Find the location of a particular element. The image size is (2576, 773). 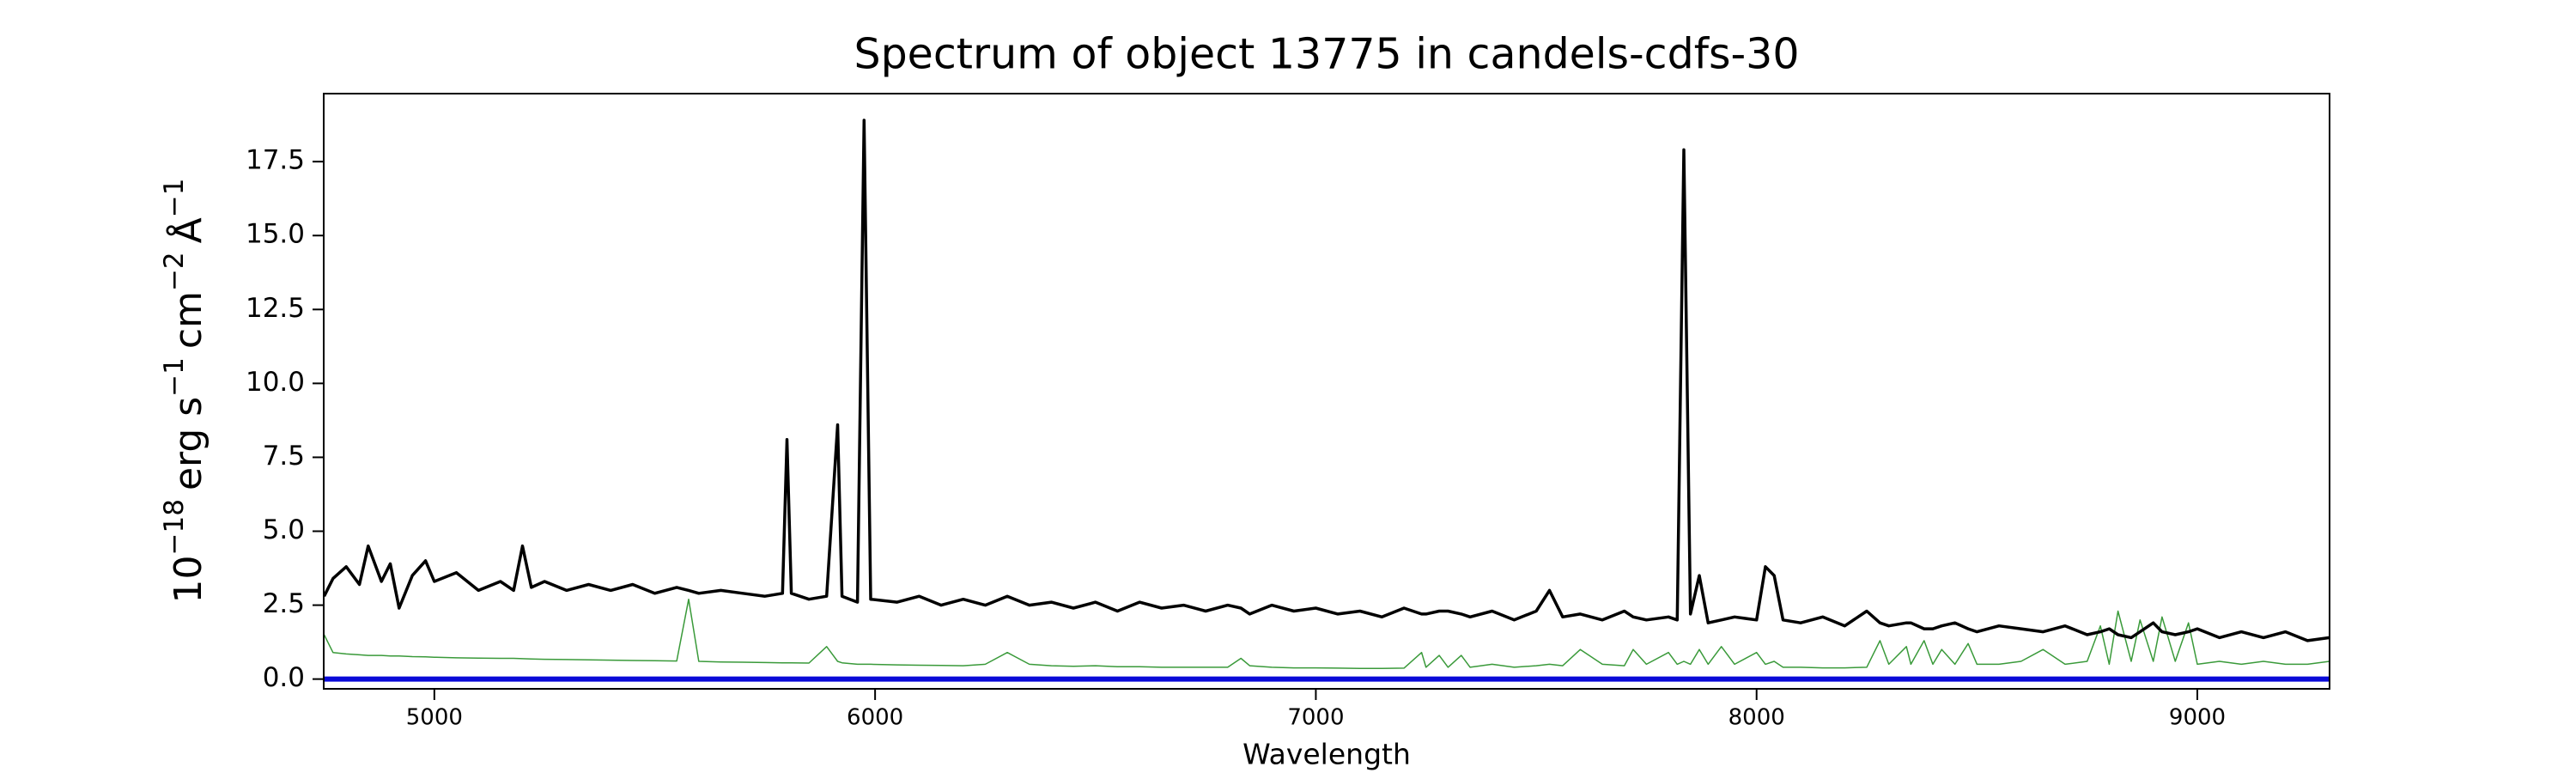

x-tick-label: 5000 is located at coordinates (434, 718).